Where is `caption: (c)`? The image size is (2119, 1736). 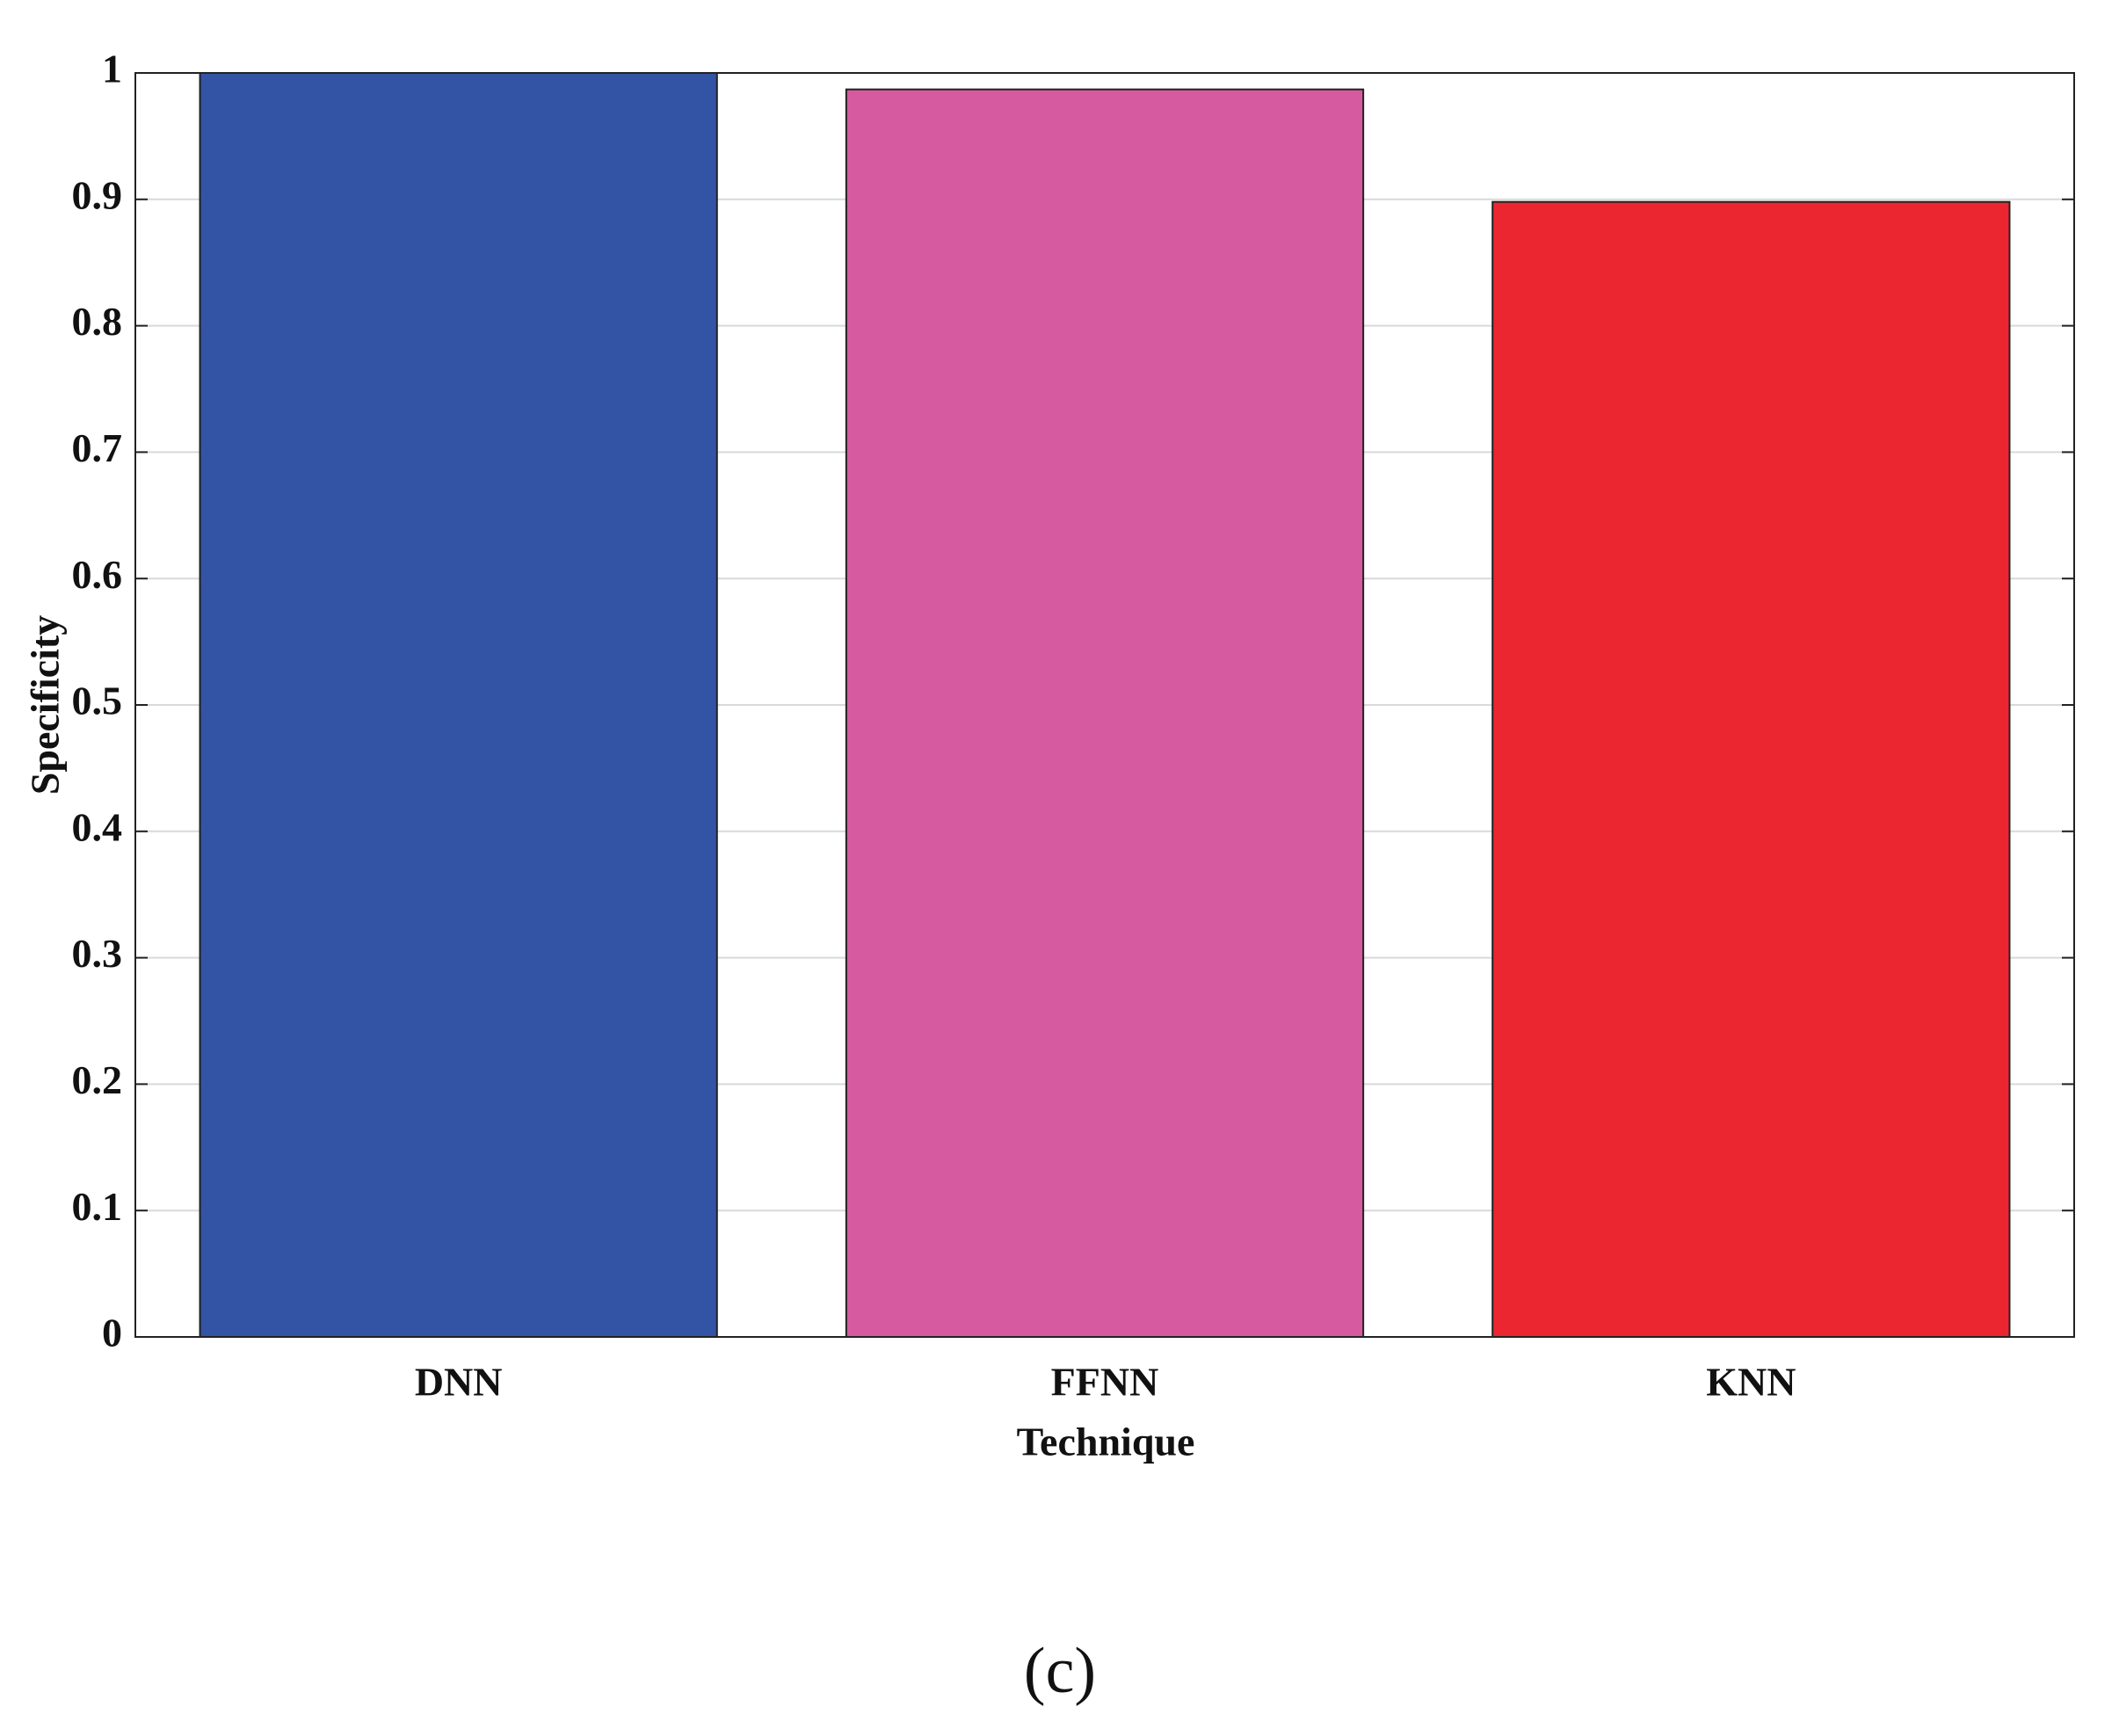
caption: (c) is located at coordinates (1060, 1671).